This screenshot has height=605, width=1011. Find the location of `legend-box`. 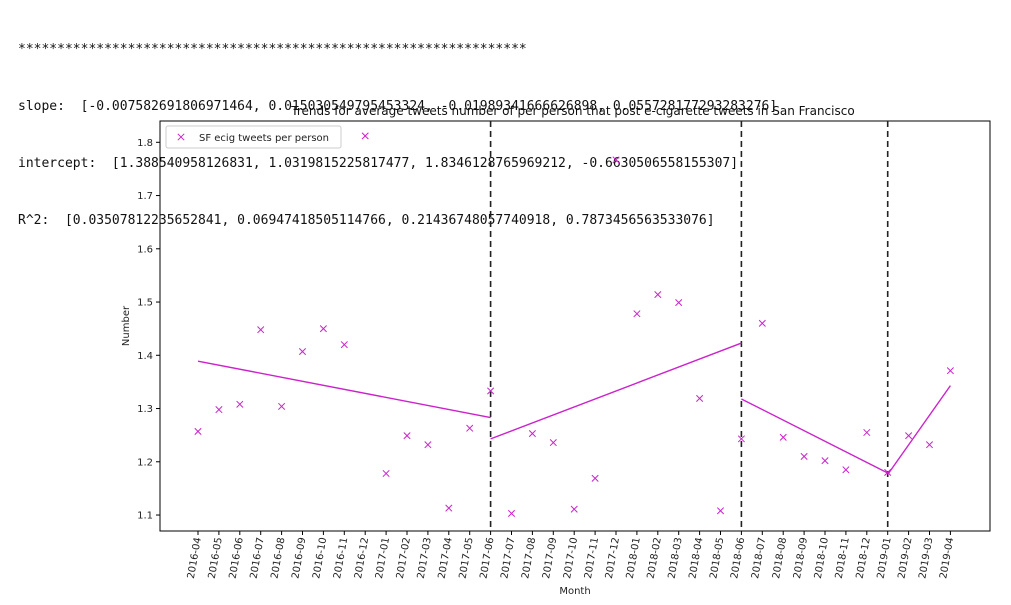

legend-box is located at coordinates (253, 137).